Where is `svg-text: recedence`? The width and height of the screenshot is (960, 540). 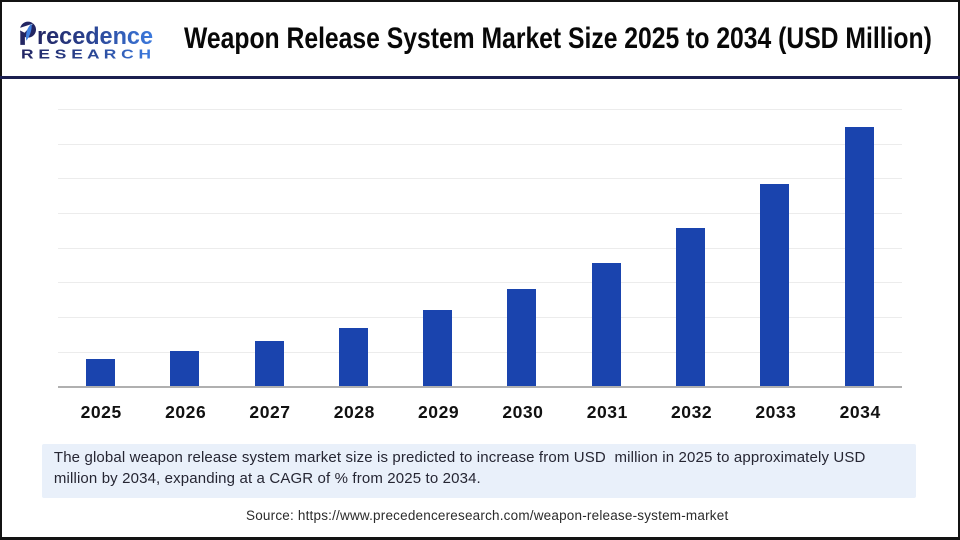 svg-text: recedence is located at coordinates (95, 36).